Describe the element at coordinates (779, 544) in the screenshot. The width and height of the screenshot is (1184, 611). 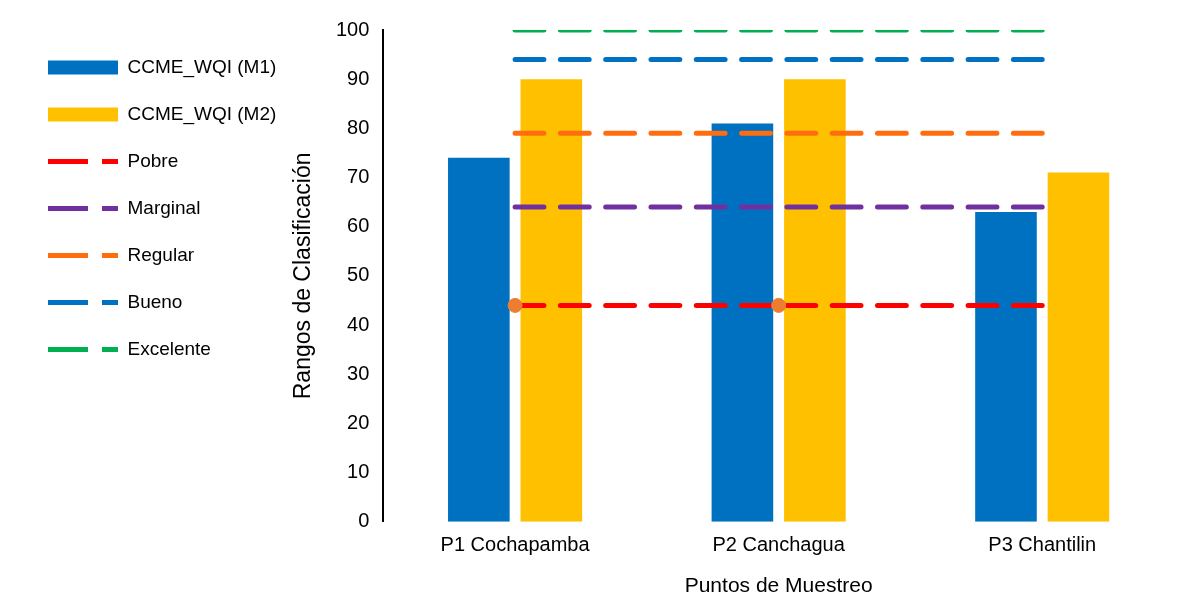
I see `x-tick-label: P2 Canchagua` at that location.